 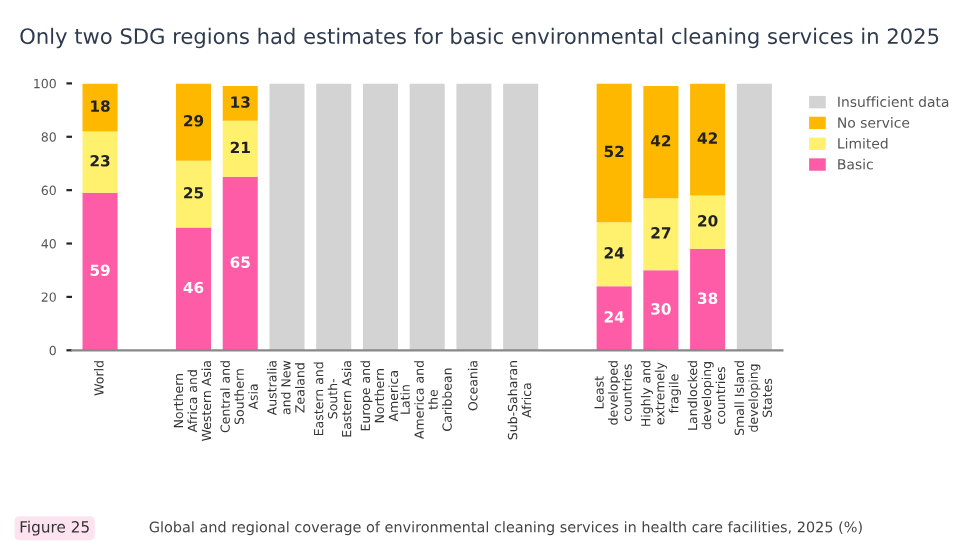 I want to click on chart-title: Only two SDG regions had estimates for basic environmental cleaning services in 2025, so click(x=479, y=38).